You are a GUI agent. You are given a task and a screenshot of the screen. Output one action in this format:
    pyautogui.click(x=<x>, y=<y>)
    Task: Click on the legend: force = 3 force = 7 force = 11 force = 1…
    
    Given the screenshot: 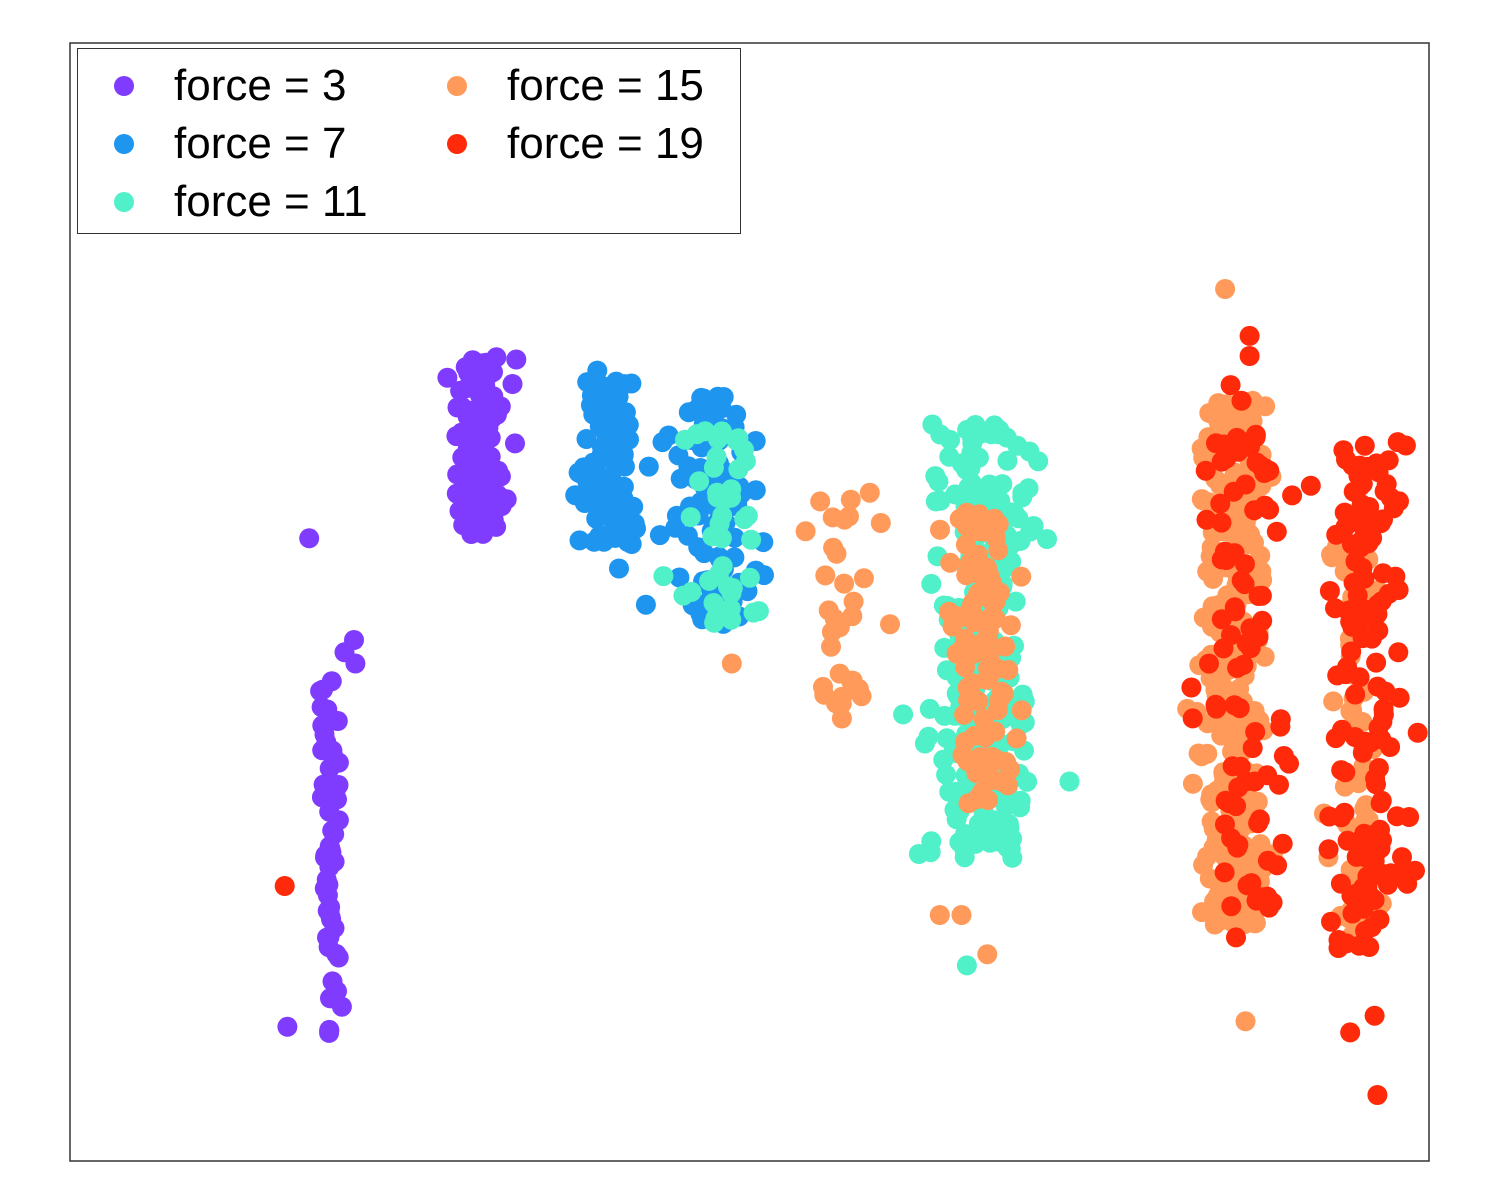 What is the action you would take?
    pyautogui.click(x=409, y=141)
    